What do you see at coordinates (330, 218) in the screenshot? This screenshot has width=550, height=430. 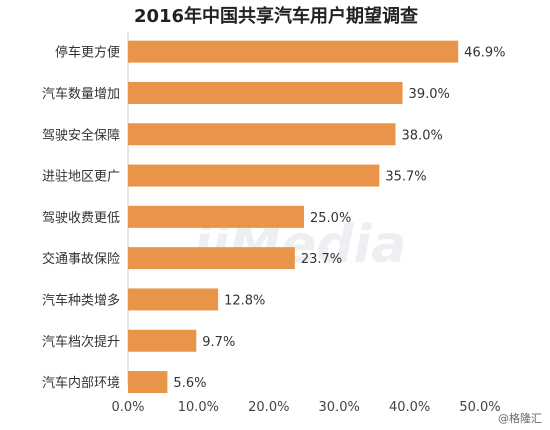 I see `value-label-5: 25.0%` at bounding box center [330, 218].